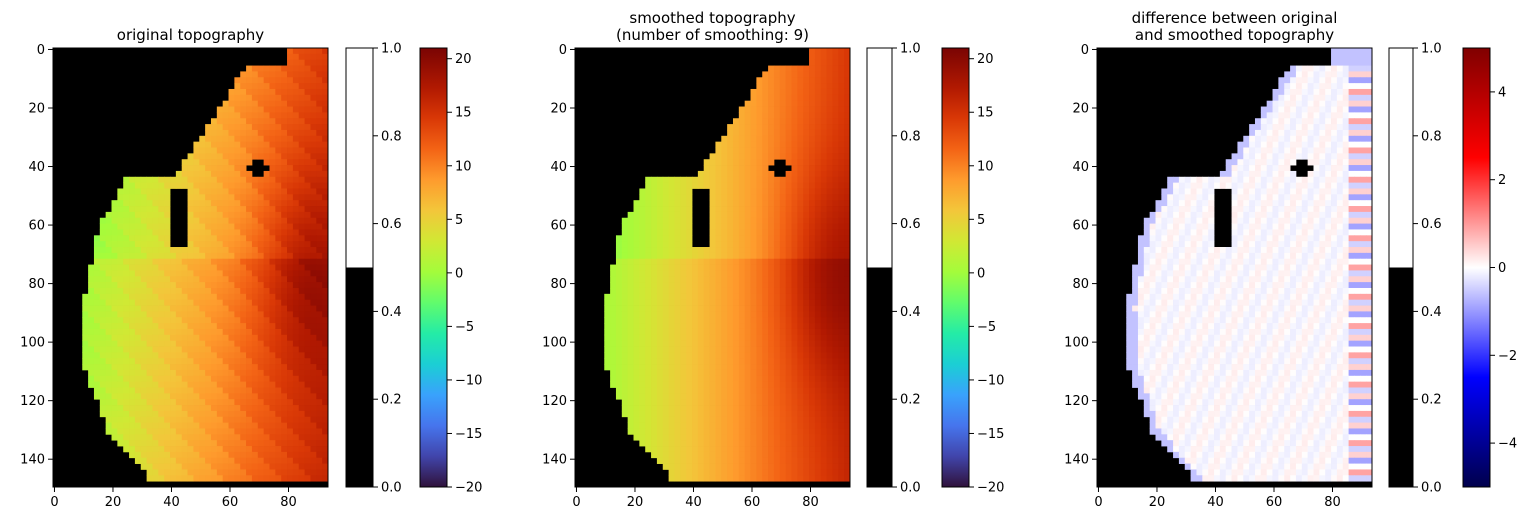 The width and height of the screenshot is (1520, 514). Describe the element at coordinates (981, 273) in the screenshot. I see `colorbar-tick-label: 0` at that location.